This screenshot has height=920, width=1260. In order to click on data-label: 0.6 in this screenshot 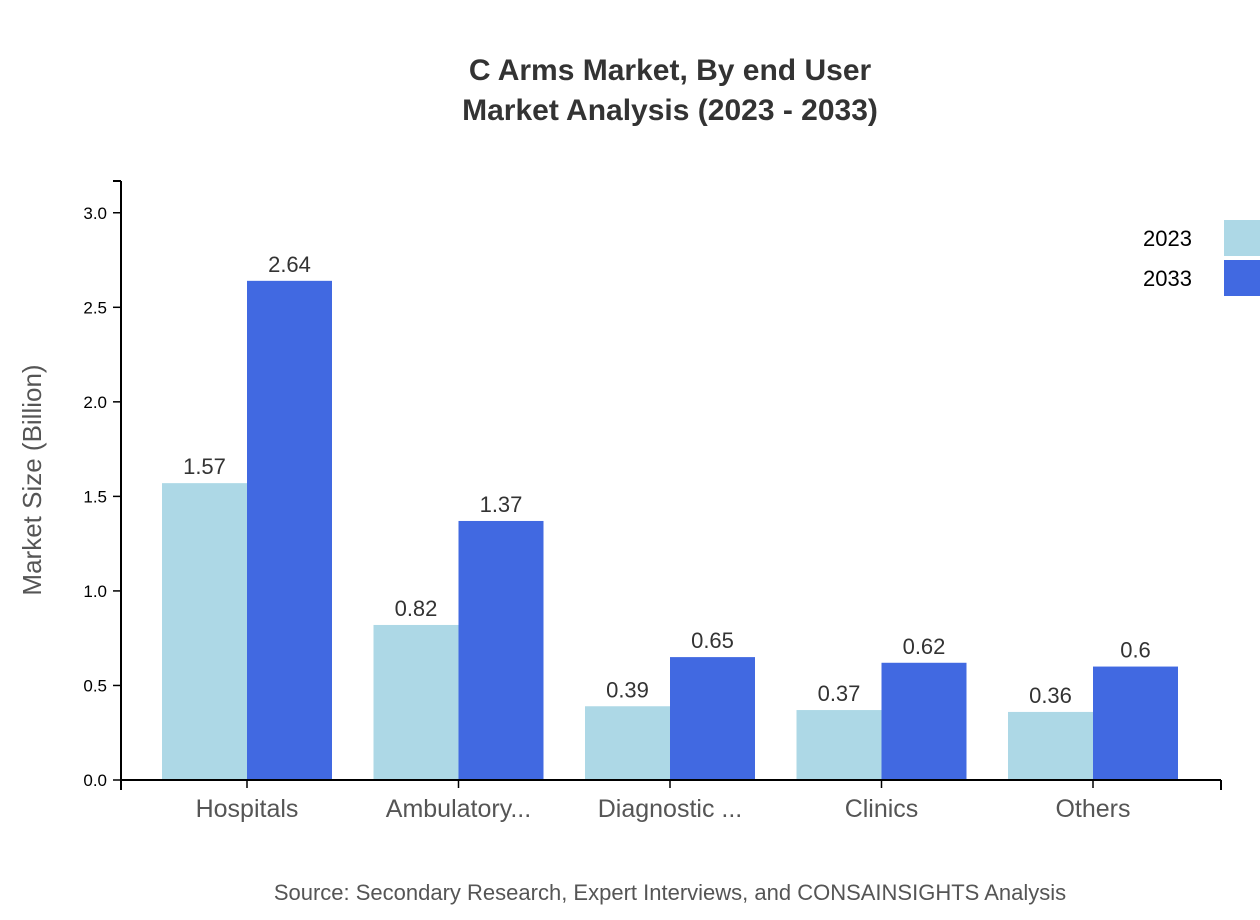, I will do `click(1135, 650)`.